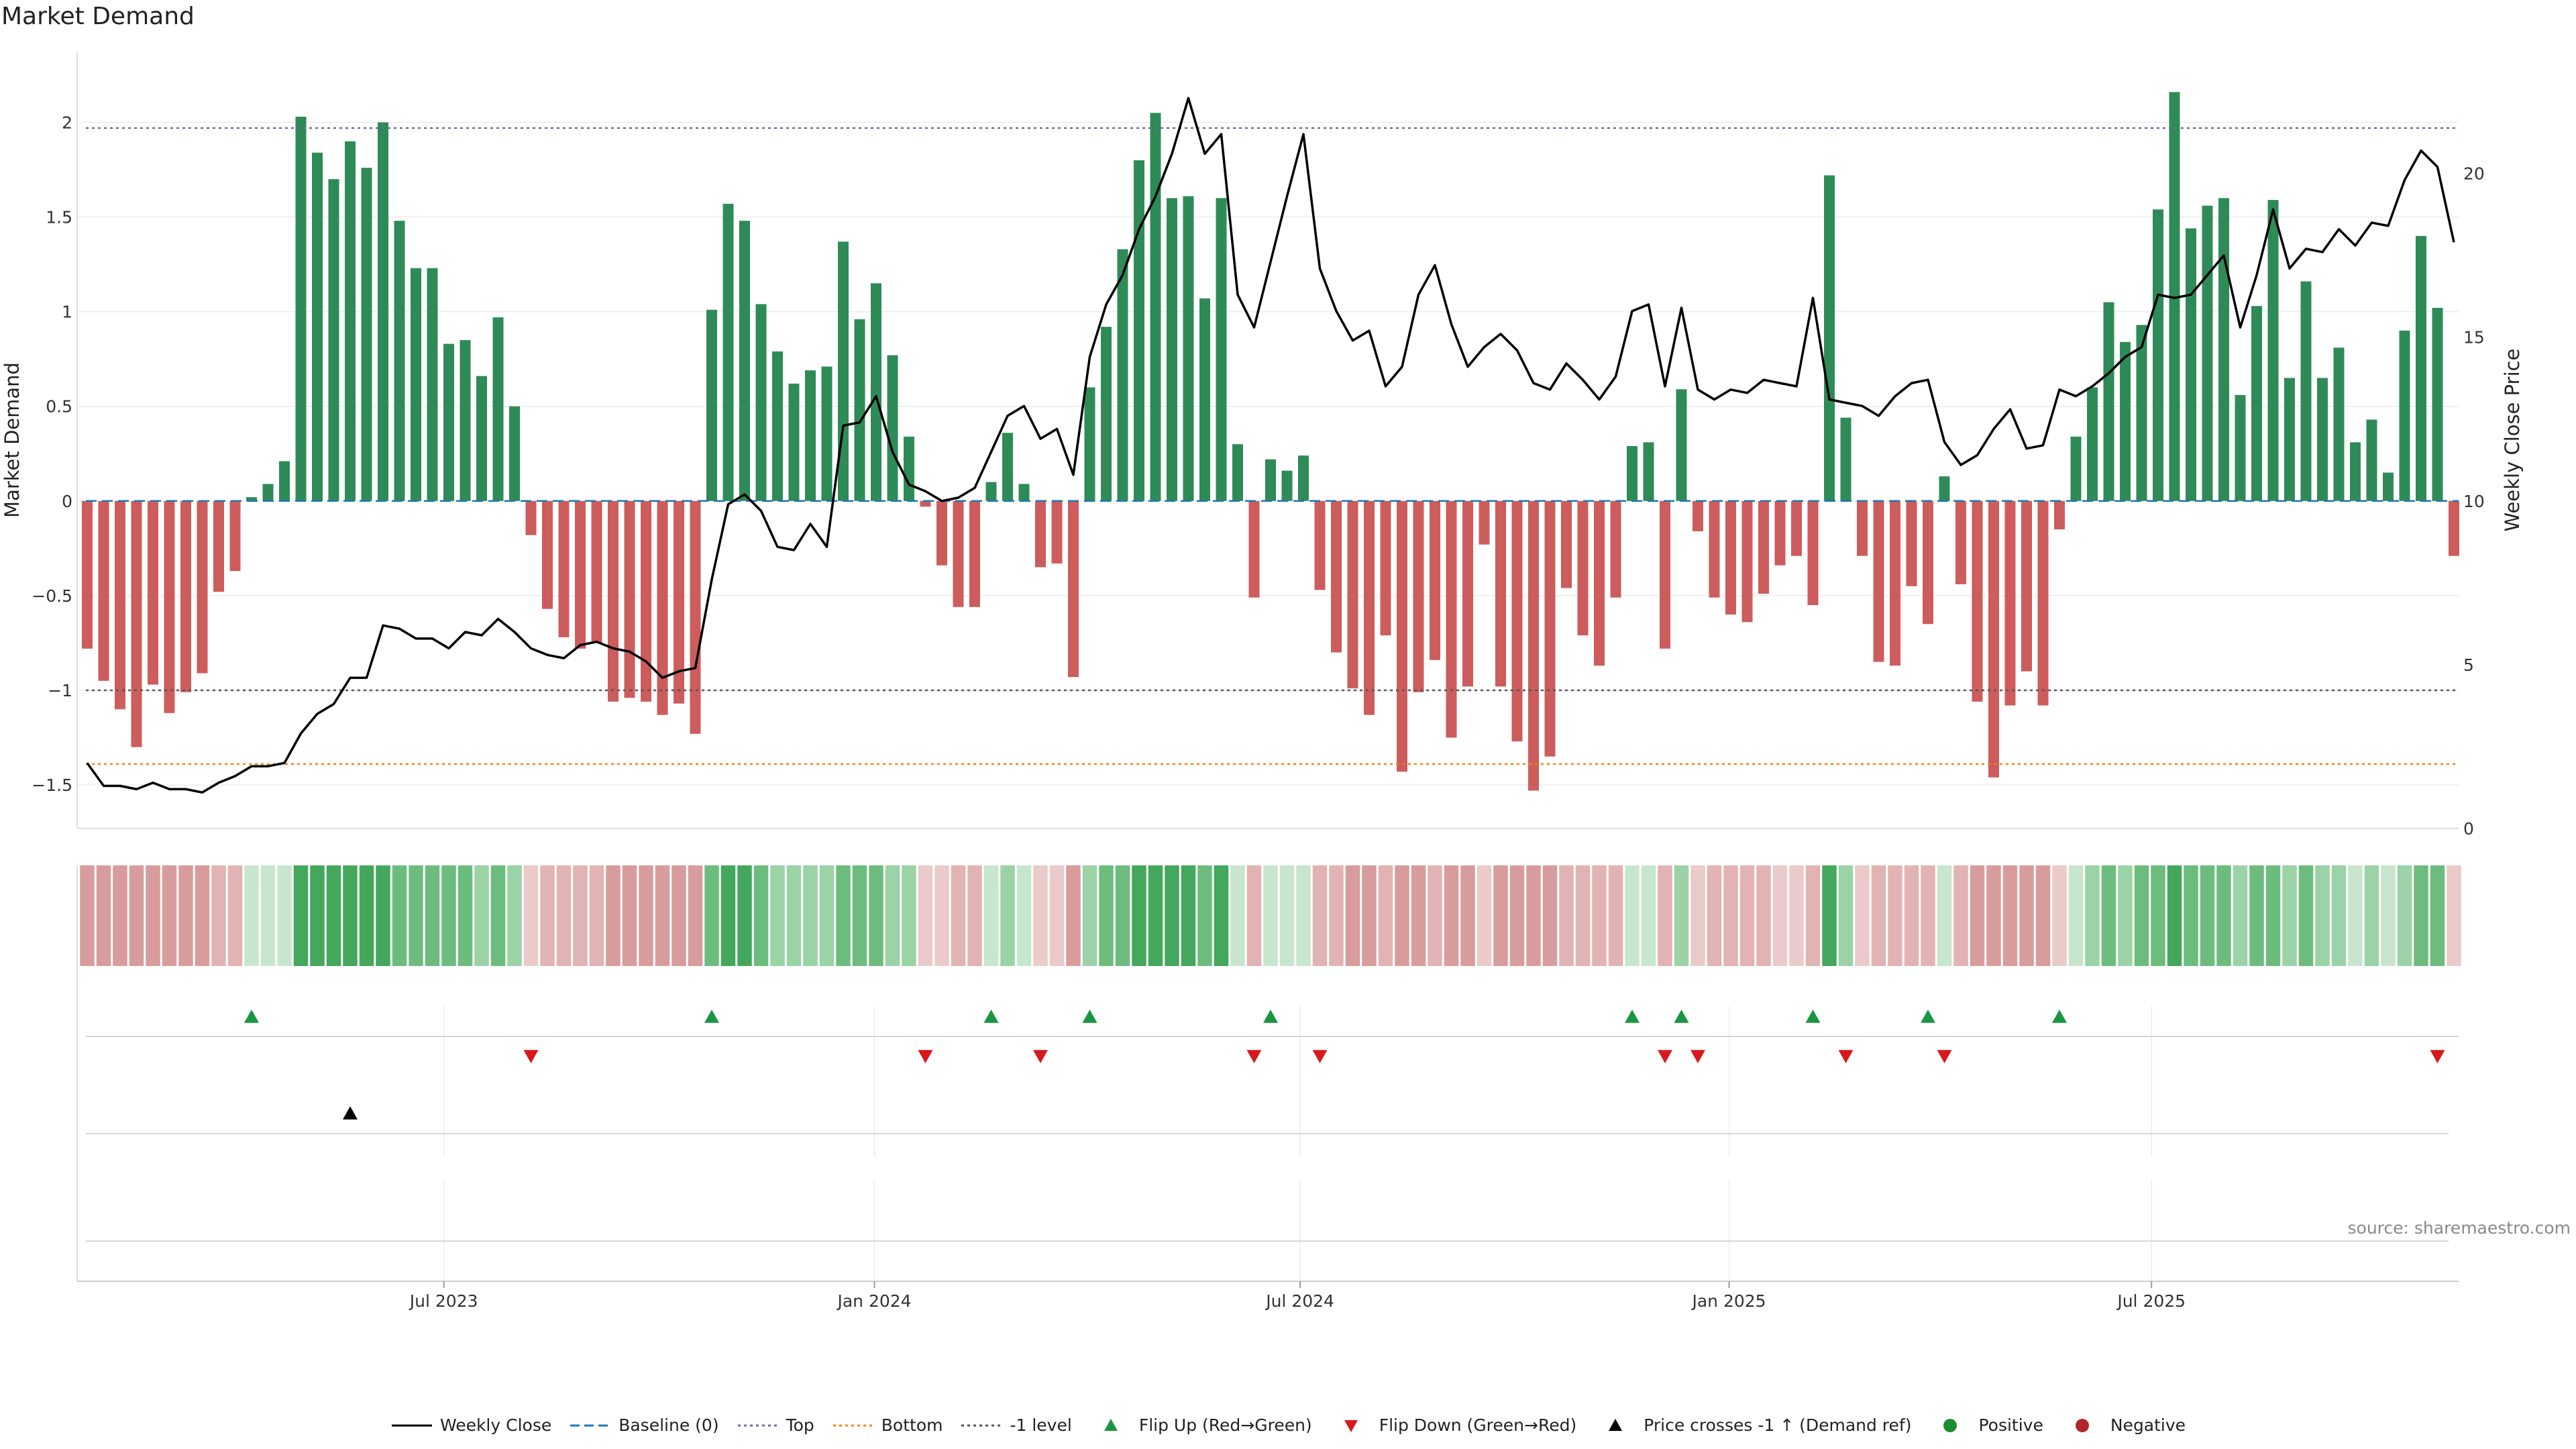 Image resolution: width=2576 pixels, height=1449 pixels. I want to click on legend-label: Bottom, so click(912, 1425).